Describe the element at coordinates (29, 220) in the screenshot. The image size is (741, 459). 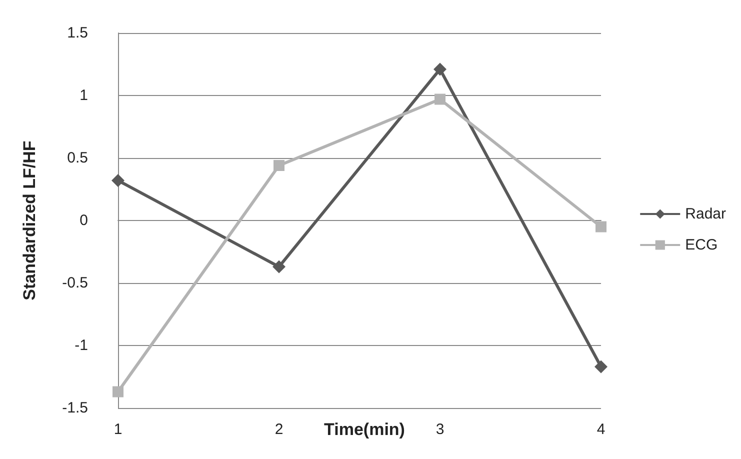
I see `y-axis-title: Standardized LF/HF` at that location.